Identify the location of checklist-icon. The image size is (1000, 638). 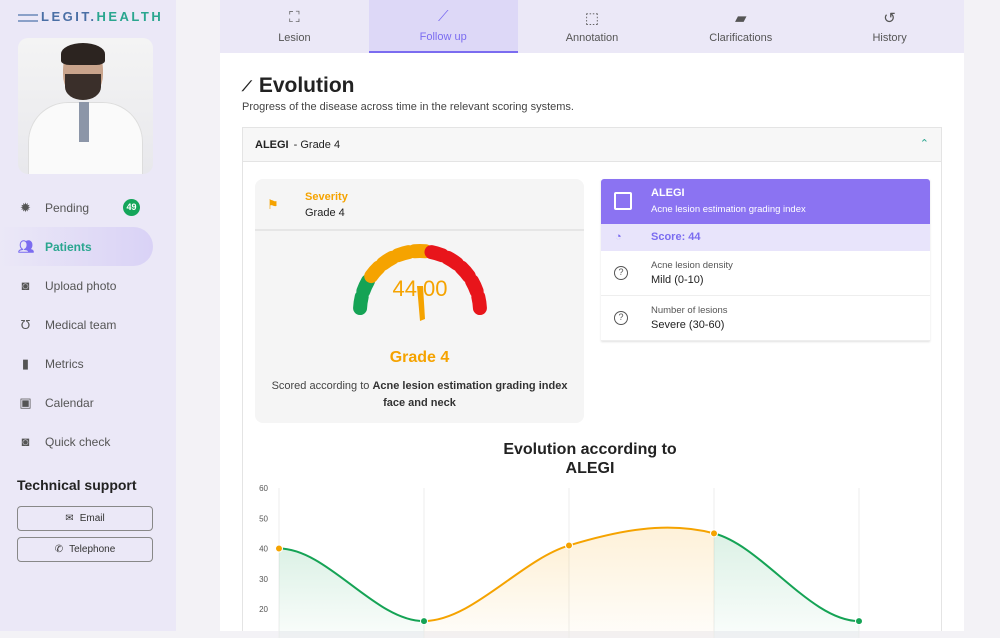
(623, 201).